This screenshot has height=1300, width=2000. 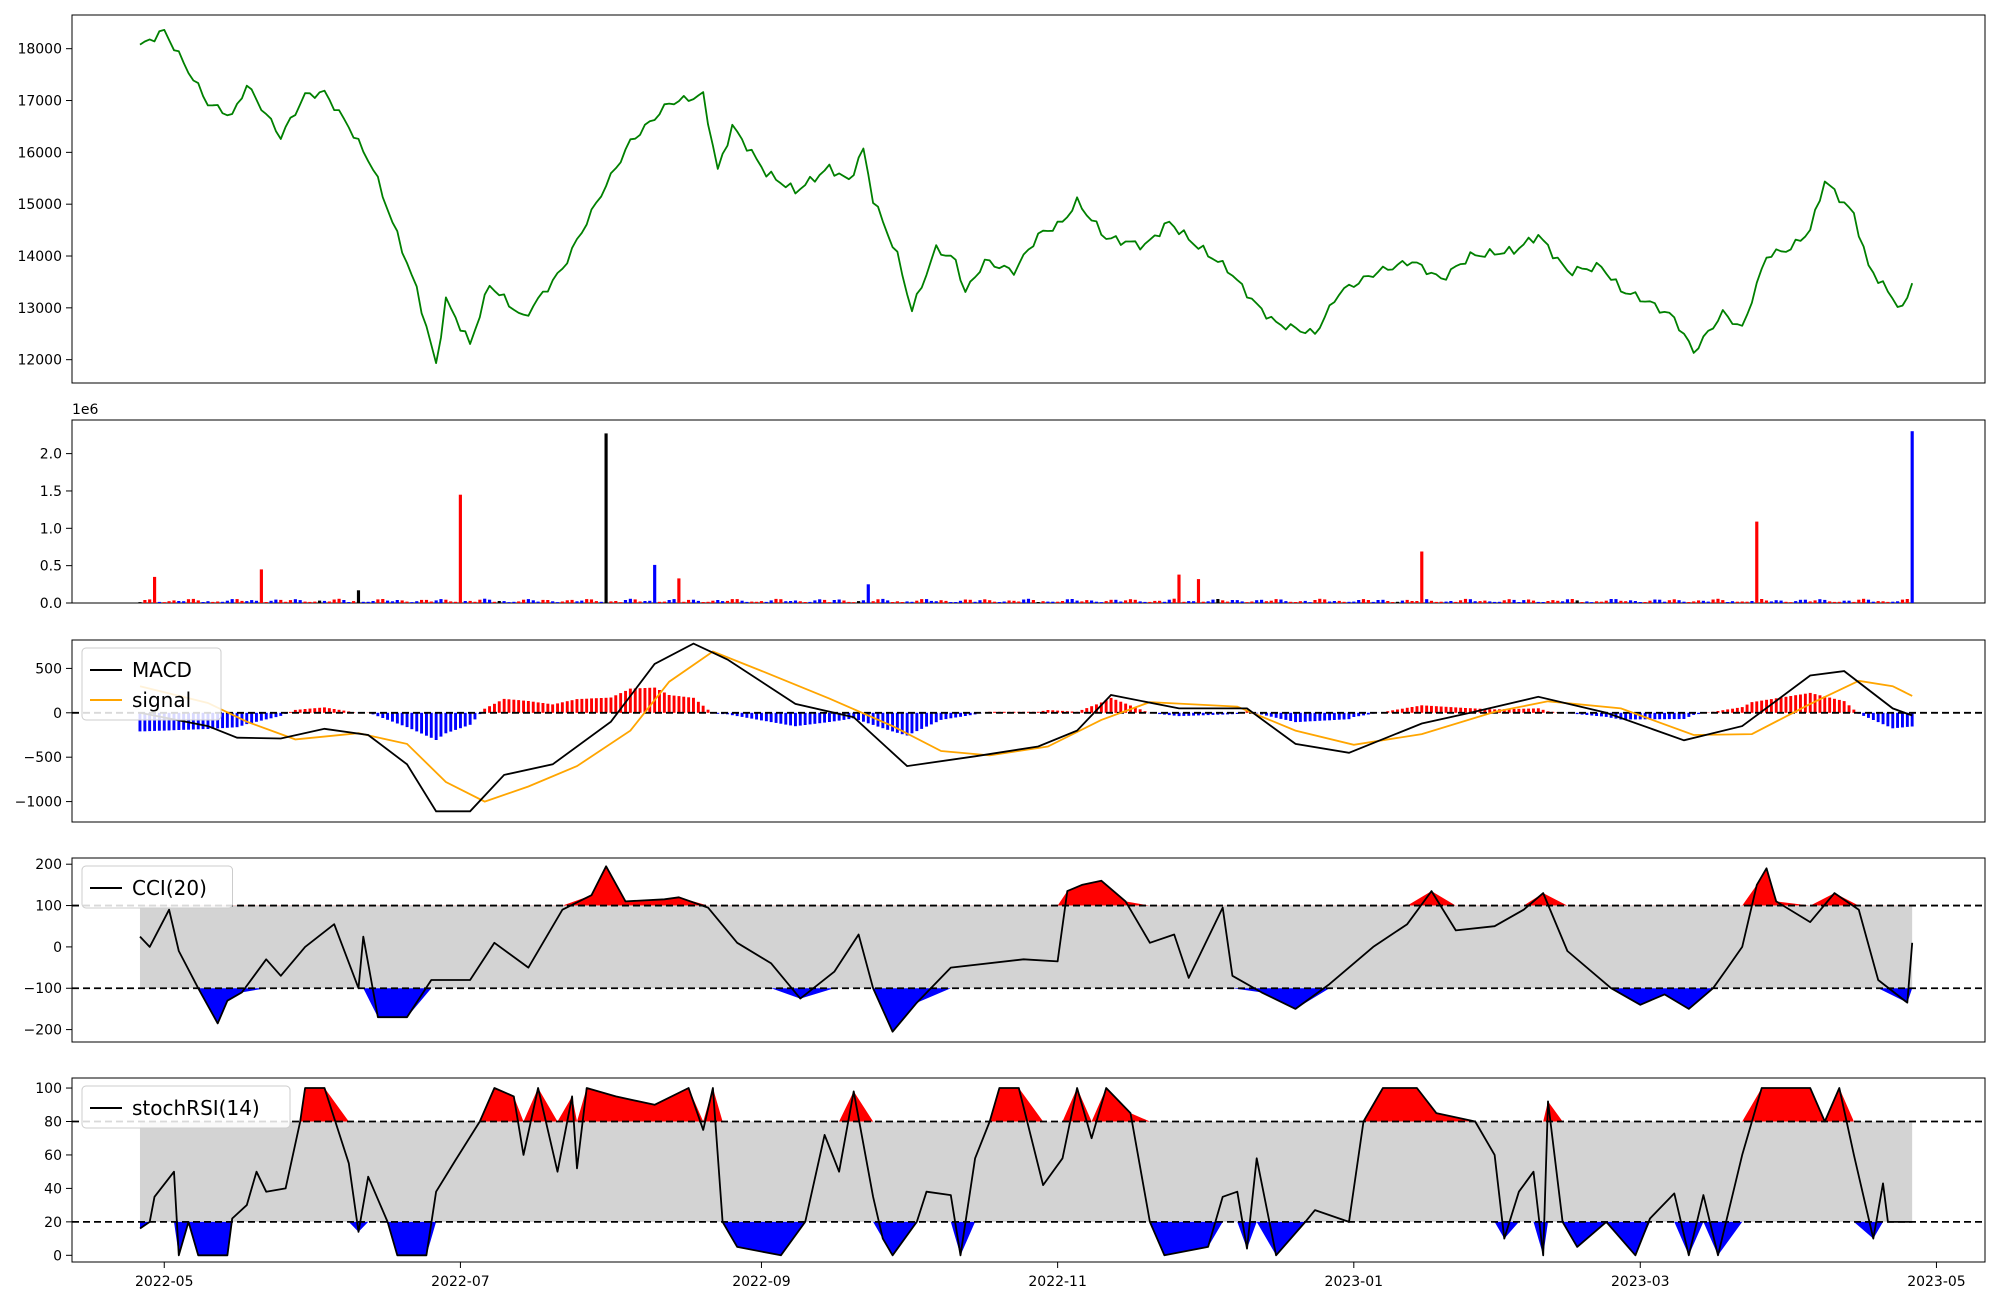 I want to click on stochrsi-y-tick-label: 20, so click(x=53, y=1223).